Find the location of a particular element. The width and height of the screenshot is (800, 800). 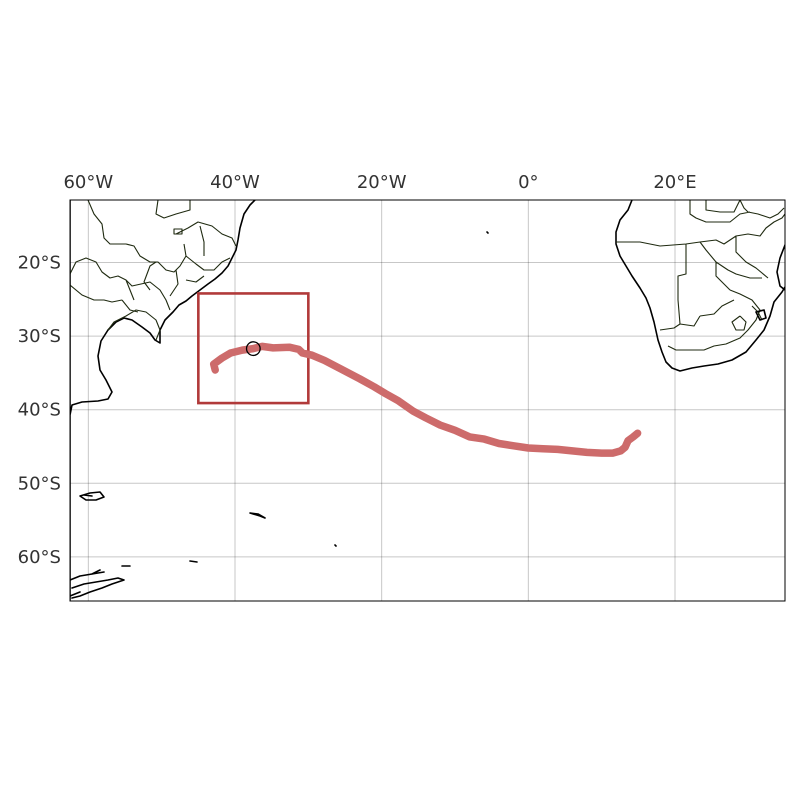

storm-track-line is located at coordinates (425, 399).